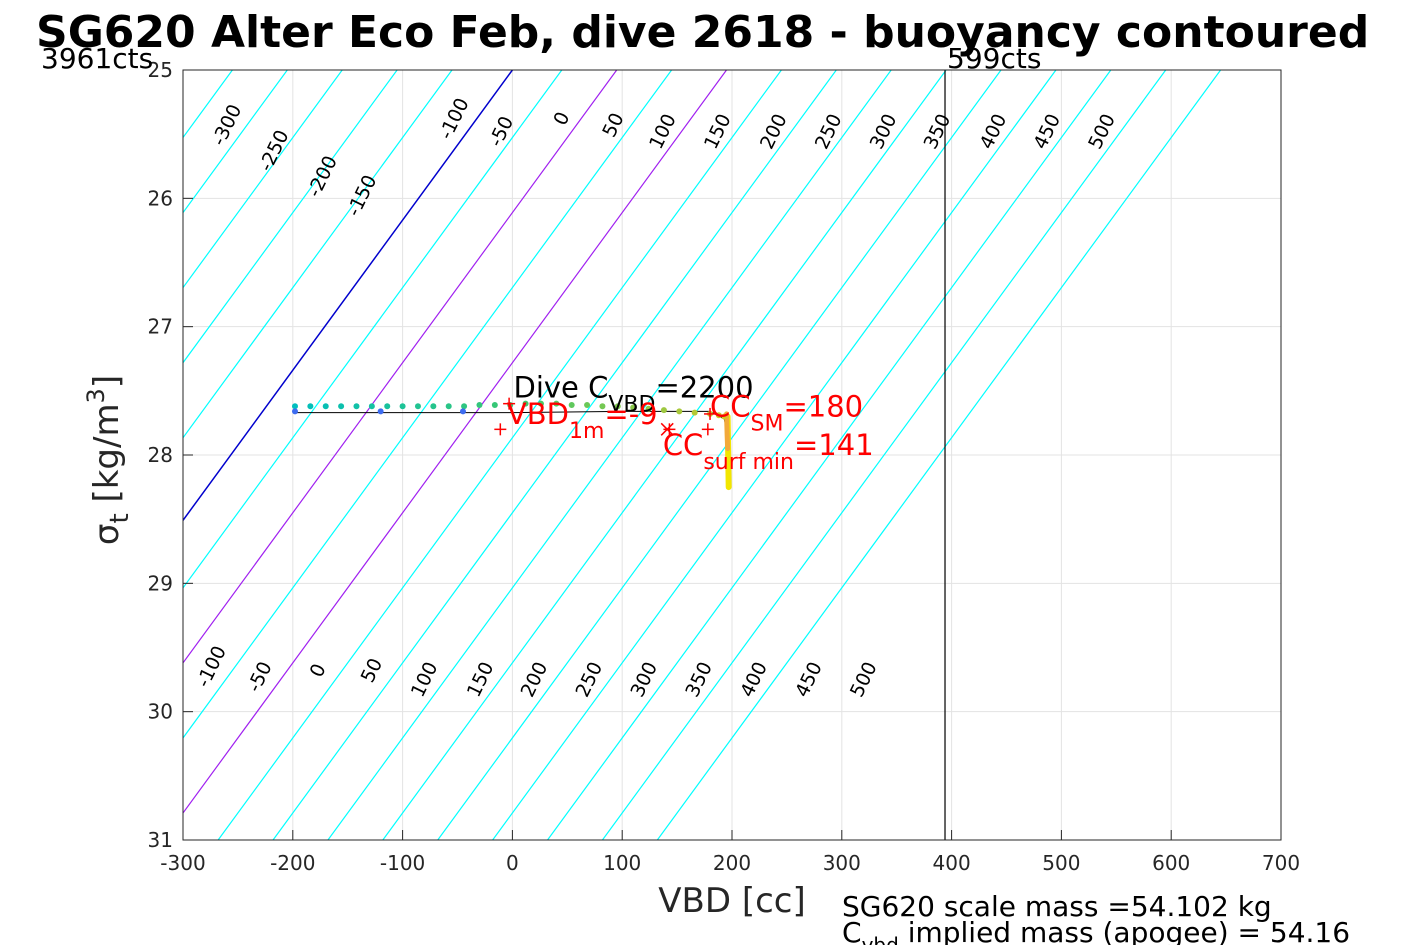 The height and width of the screenshot is (945, 1417). Describe the element at coordinates (823, 407) in the screenshot. I see `cc-sm-label-suffix: =180` at that location.